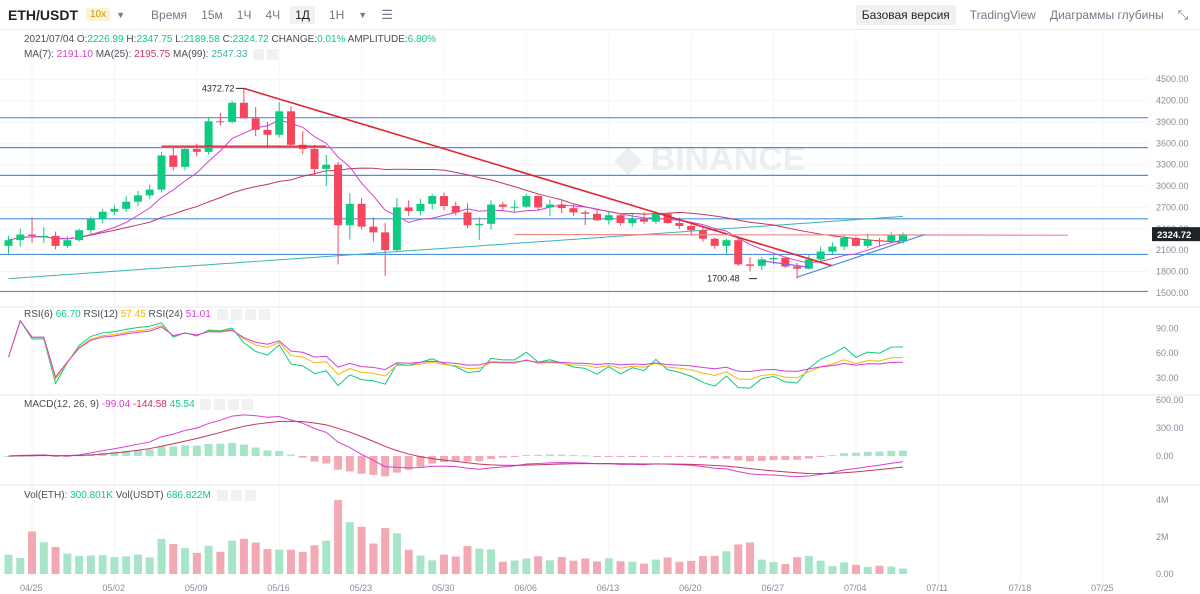 Image resolution: width=1200 pixels, height=594 pixels. Describe the element at coordinates (222, 495) in the screenshot. I see `vol-settings-icon` at that location.